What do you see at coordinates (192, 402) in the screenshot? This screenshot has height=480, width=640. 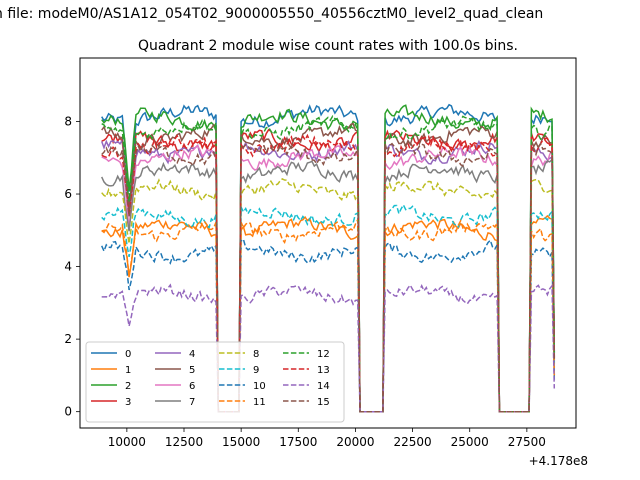 I see `legend-label: 7` at bounding box center [192, 402].